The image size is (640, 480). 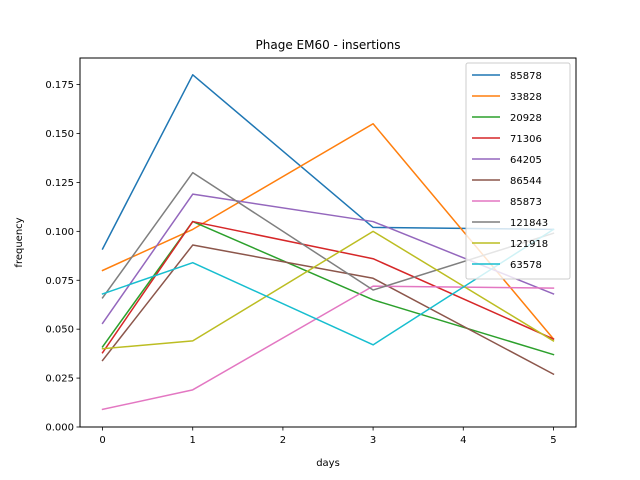 What do you see at coordinates (62, 257) in the screenshot?
I see `y-axis: 0.000 0.025 0.050 0.075 0.100 0.125 0.150 0.175` at bounding box center [62, 257].